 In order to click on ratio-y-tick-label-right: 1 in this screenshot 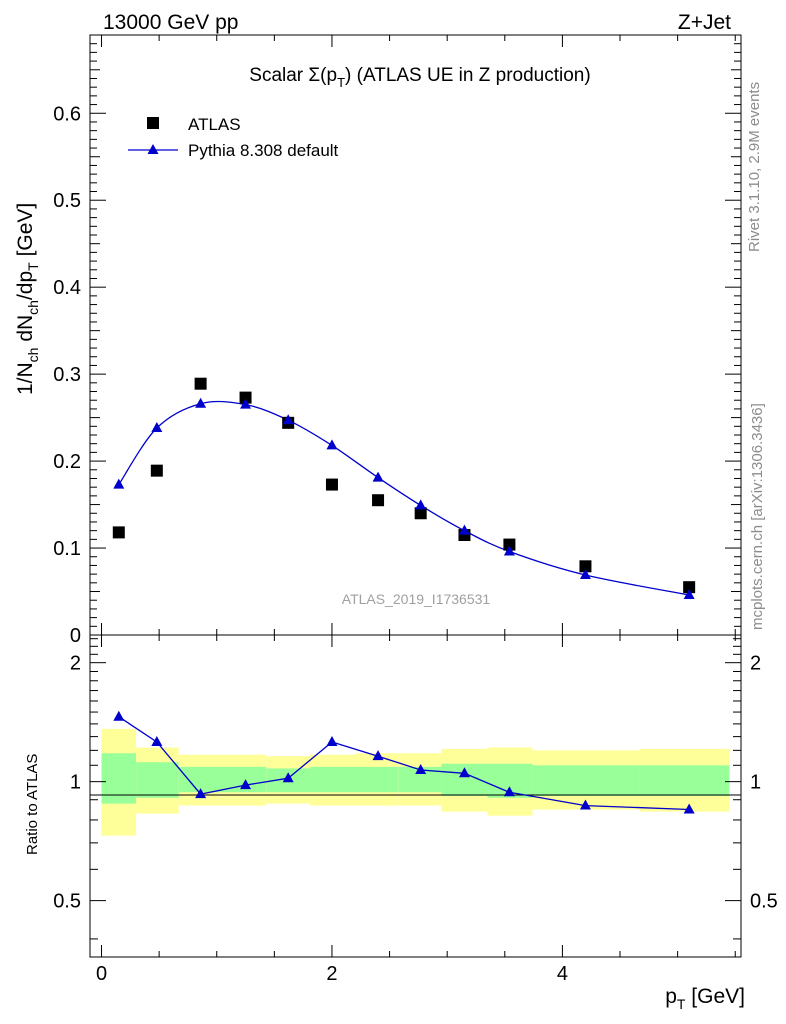, I will do `click(755, 783)`.